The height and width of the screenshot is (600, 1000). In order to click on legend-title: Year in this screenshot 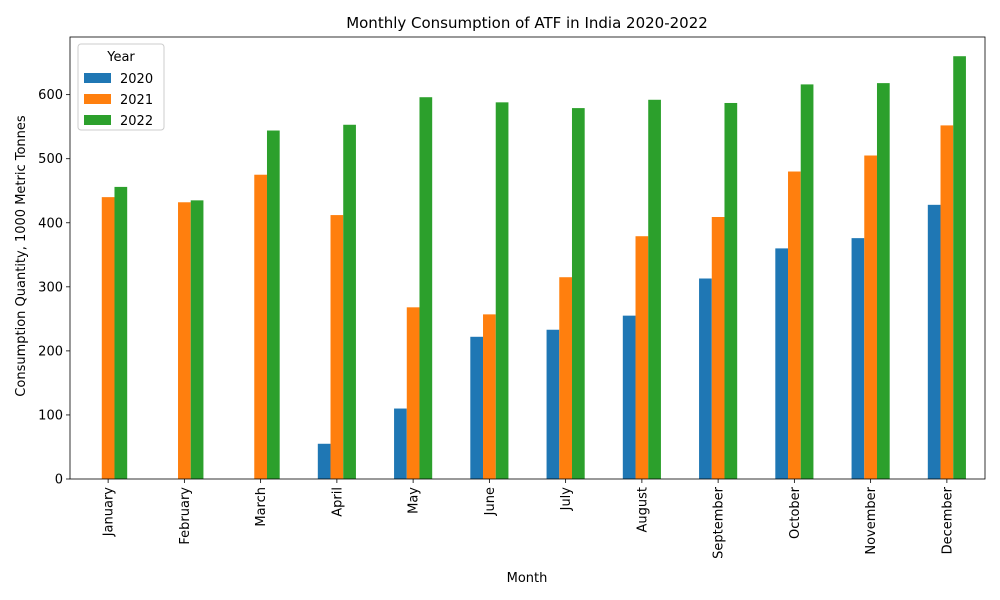, I will do `click(120, 57)`.